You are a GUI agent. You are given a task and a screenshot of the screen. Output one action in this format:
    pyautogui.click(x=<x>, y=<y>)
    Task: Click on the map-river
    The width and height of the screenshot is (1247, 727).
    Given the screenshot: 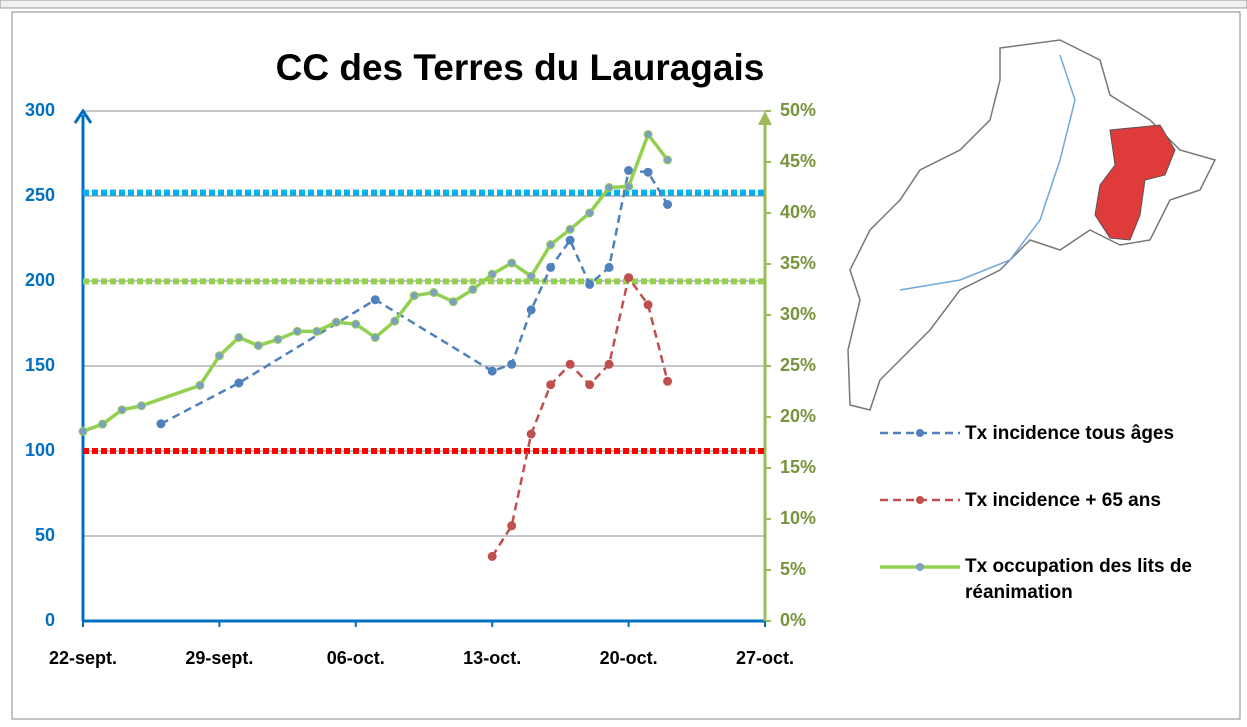 What is the action you would take?
    pyautogui.click(x=987, y=172)
    